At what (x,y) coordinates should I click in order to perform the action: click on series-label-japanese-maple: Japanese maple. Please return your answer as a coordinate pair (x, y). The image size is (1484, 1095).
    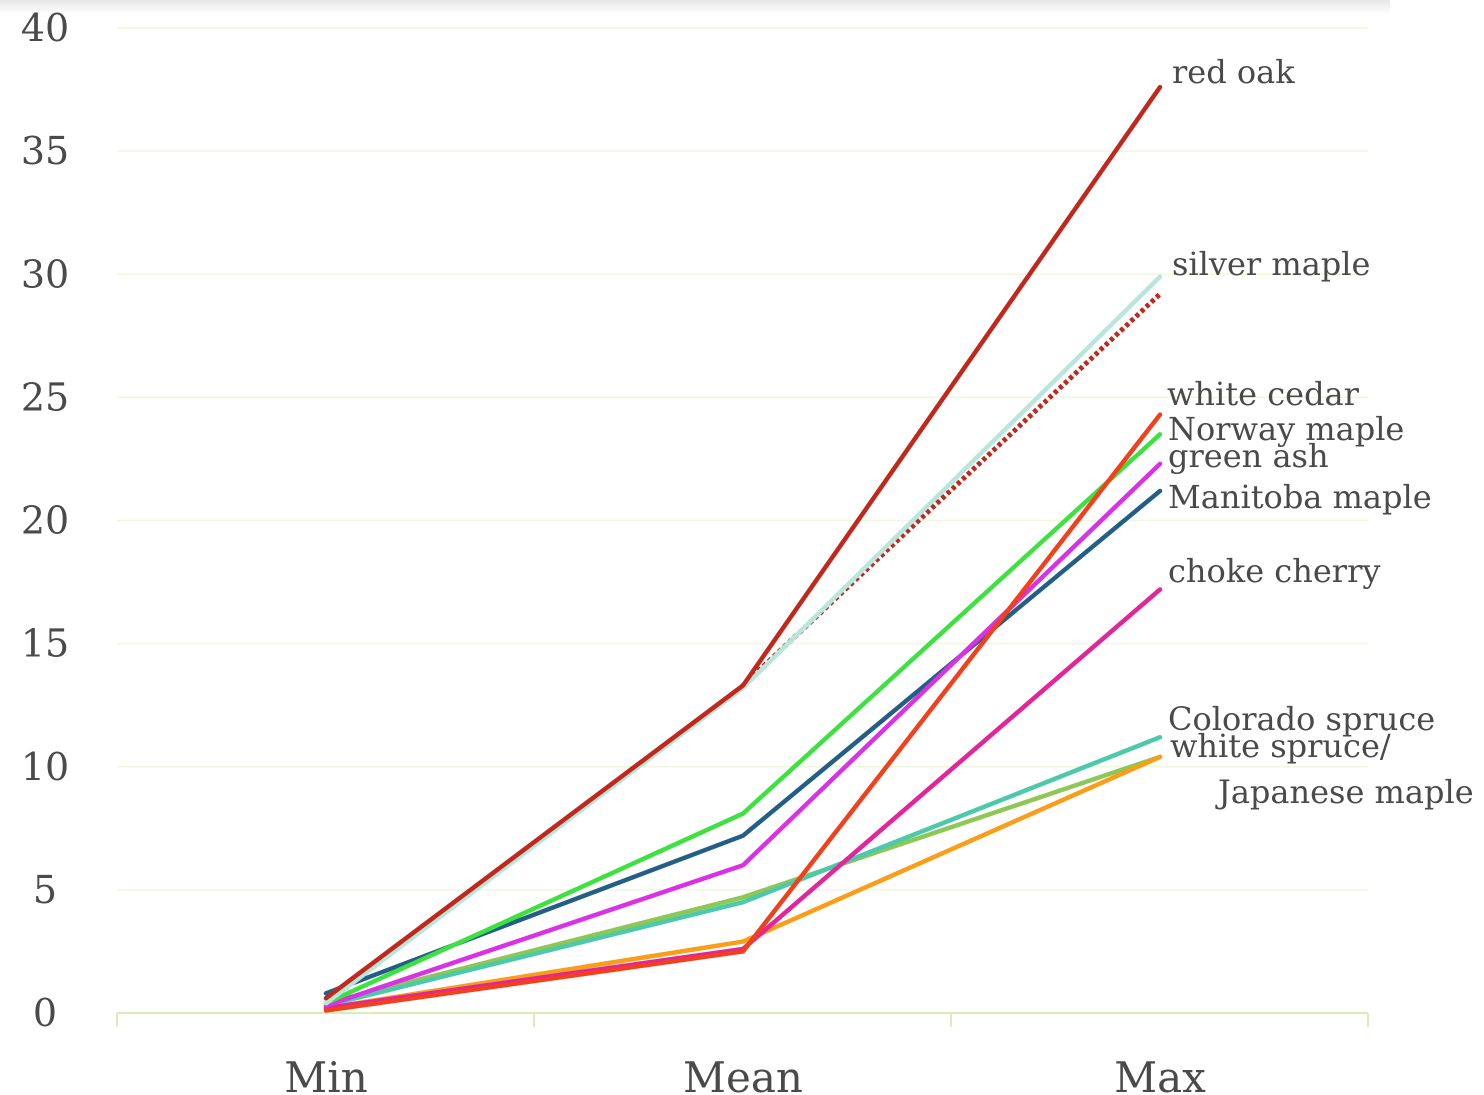
    Looking at the image, I should click on (1344, 792).